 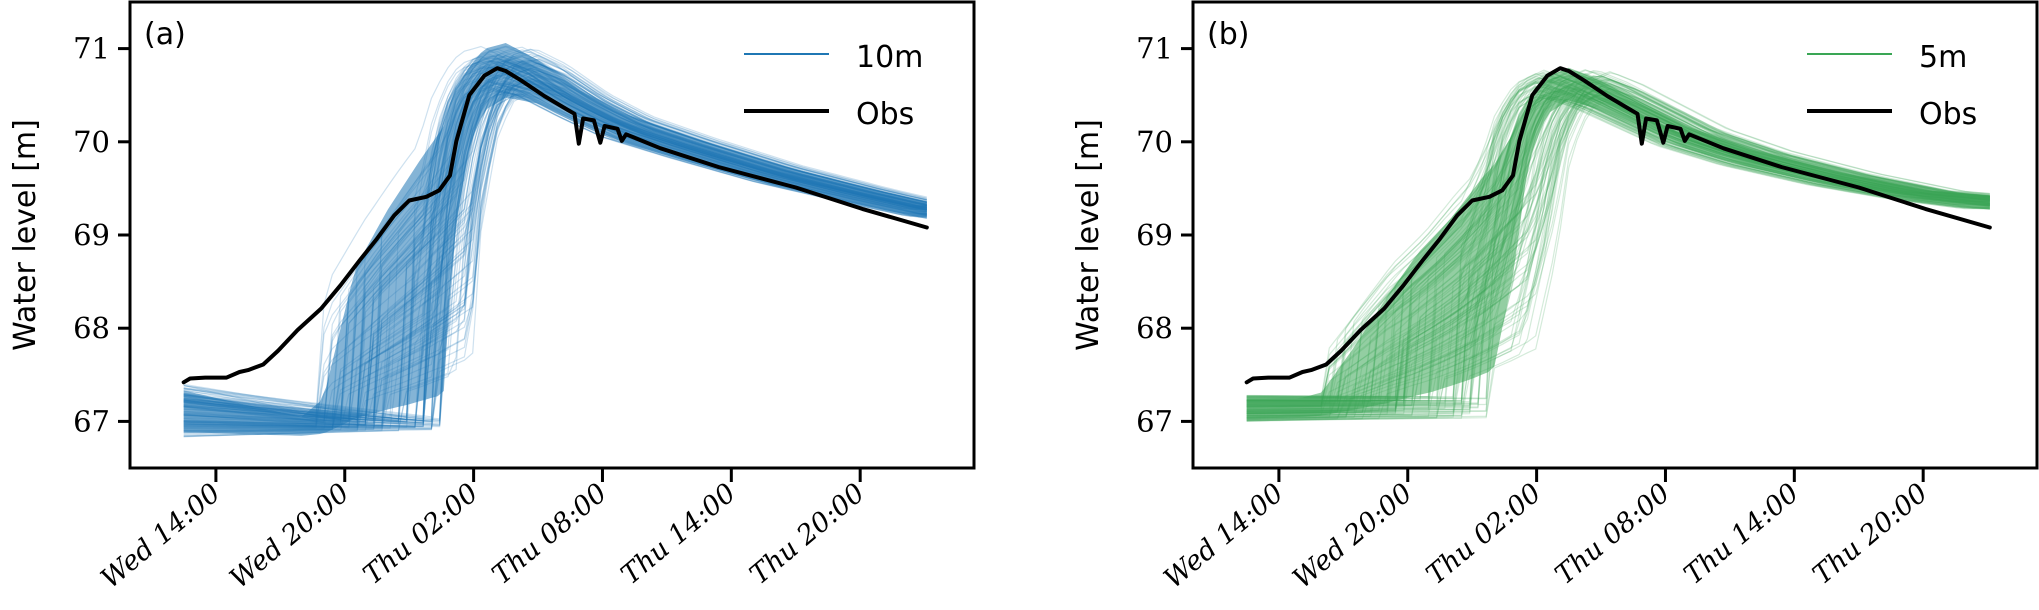 I want to click on panel-label: (a), so click(x=165, y=34).